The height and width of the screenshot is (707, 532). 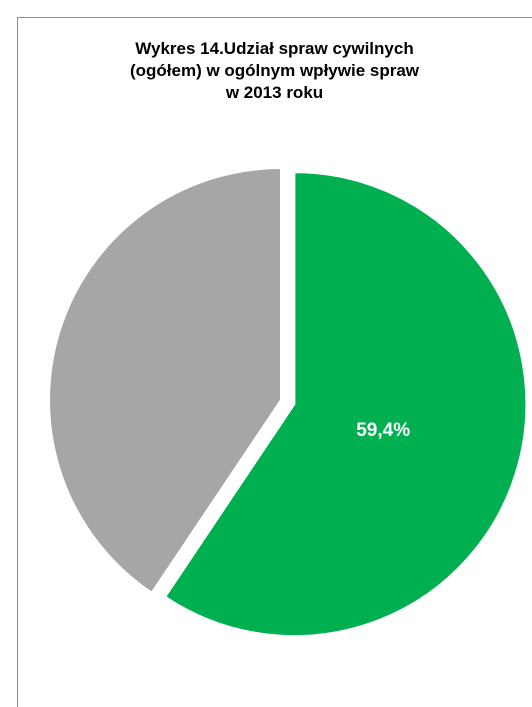 I want to click on chart-title-line-3: w 2013 roku, so click(x=274, y=92).